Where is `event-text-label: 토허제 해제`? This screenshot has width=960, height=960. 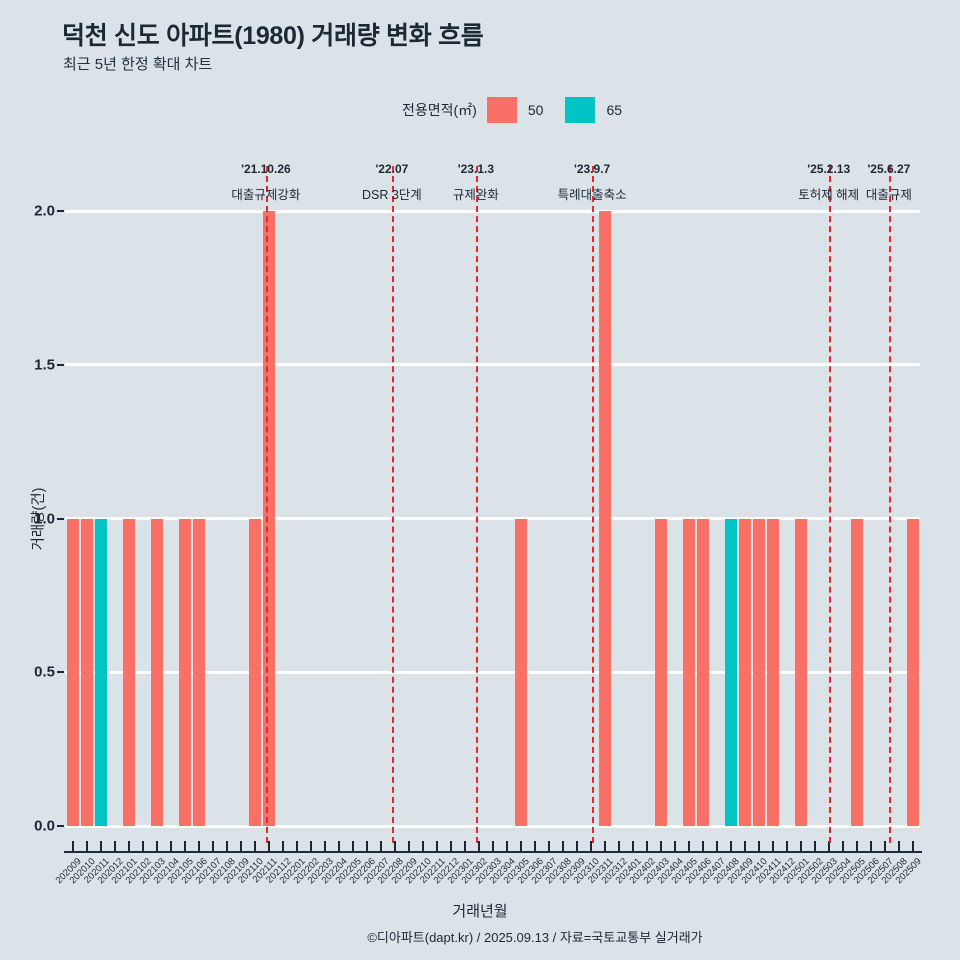 event-text-label: 토허제 해제 is located at coordinates (829, 195).